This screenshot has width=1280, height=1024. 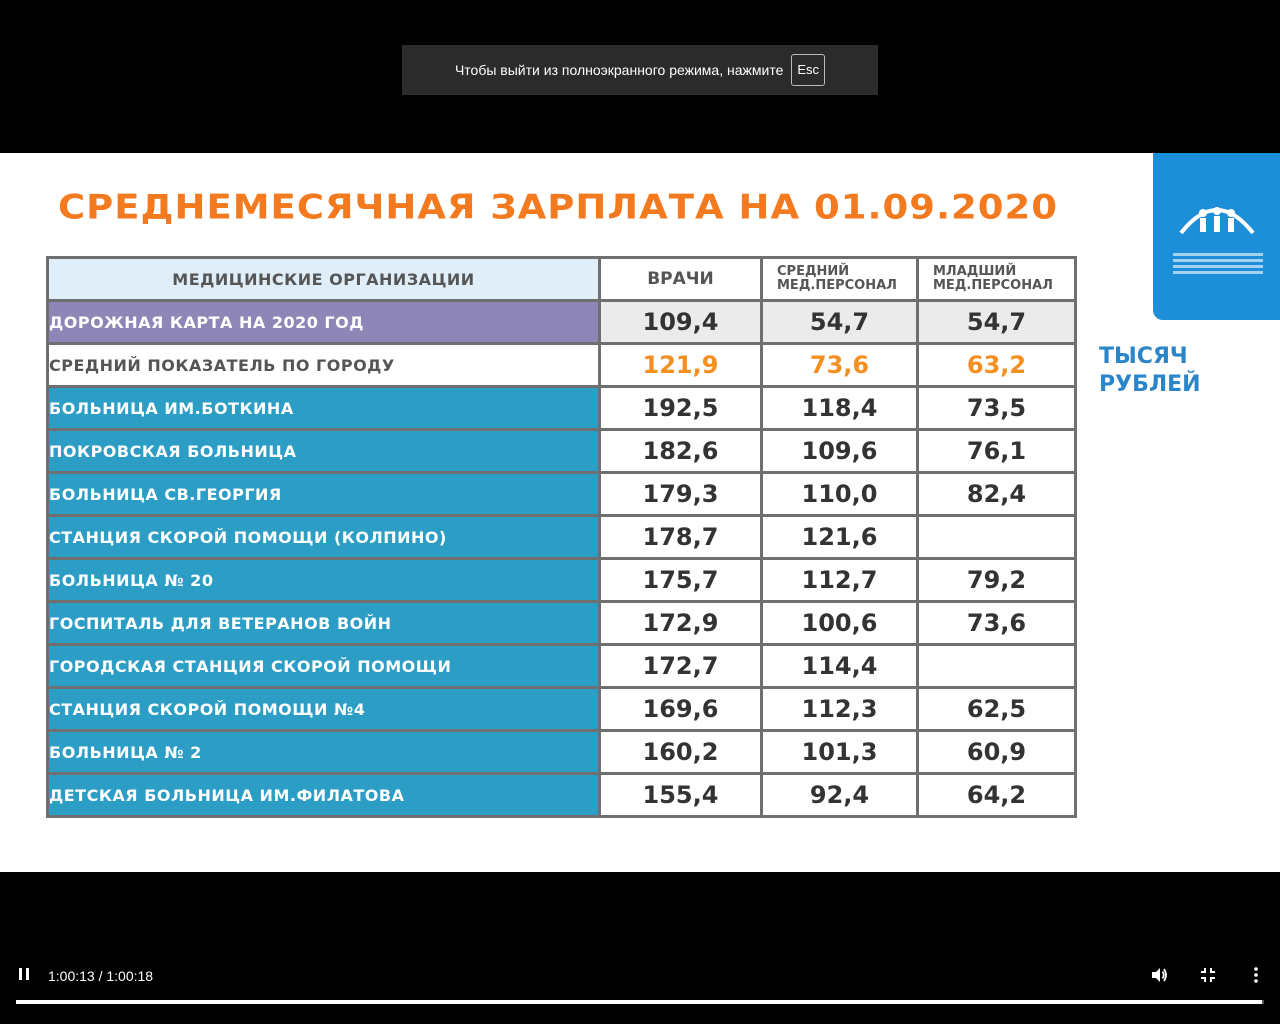 I want to click on value-middle: 118,4, so click(x=839, y=408).